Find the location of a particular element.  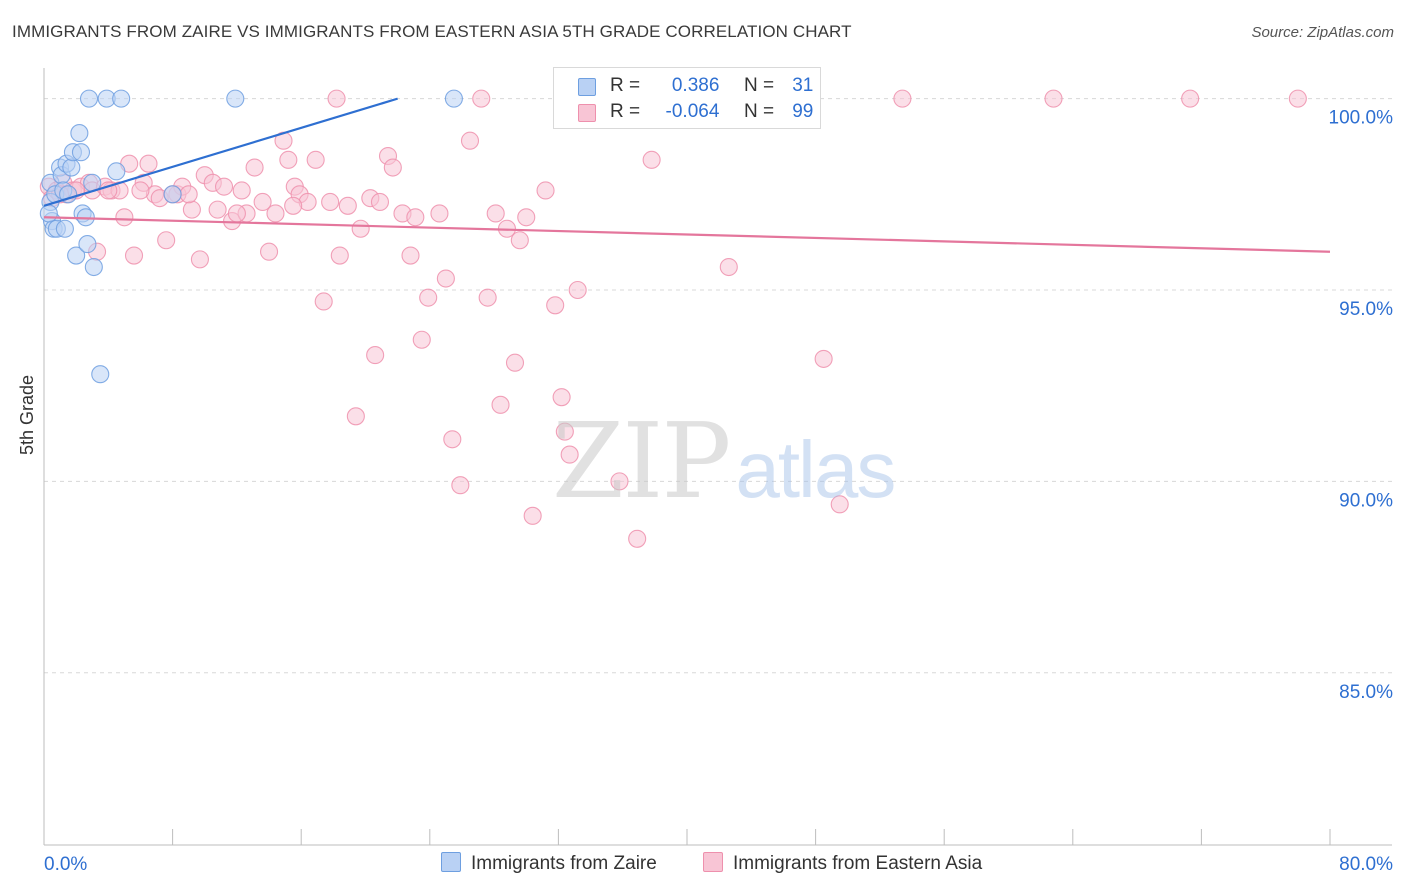

watermark-atlas: atlas is located at coordinates (815, 469).